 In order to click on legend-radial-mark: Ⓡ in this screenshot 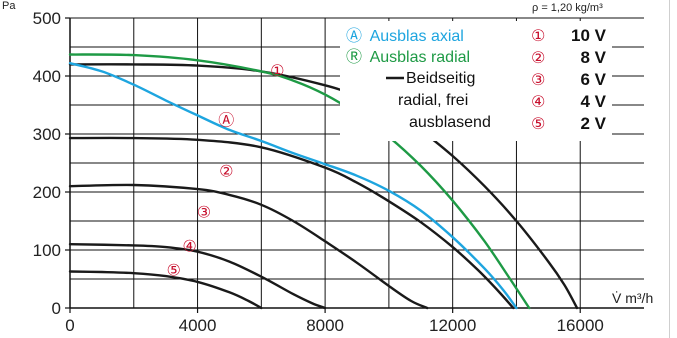, I will do `click(354, 57)`.